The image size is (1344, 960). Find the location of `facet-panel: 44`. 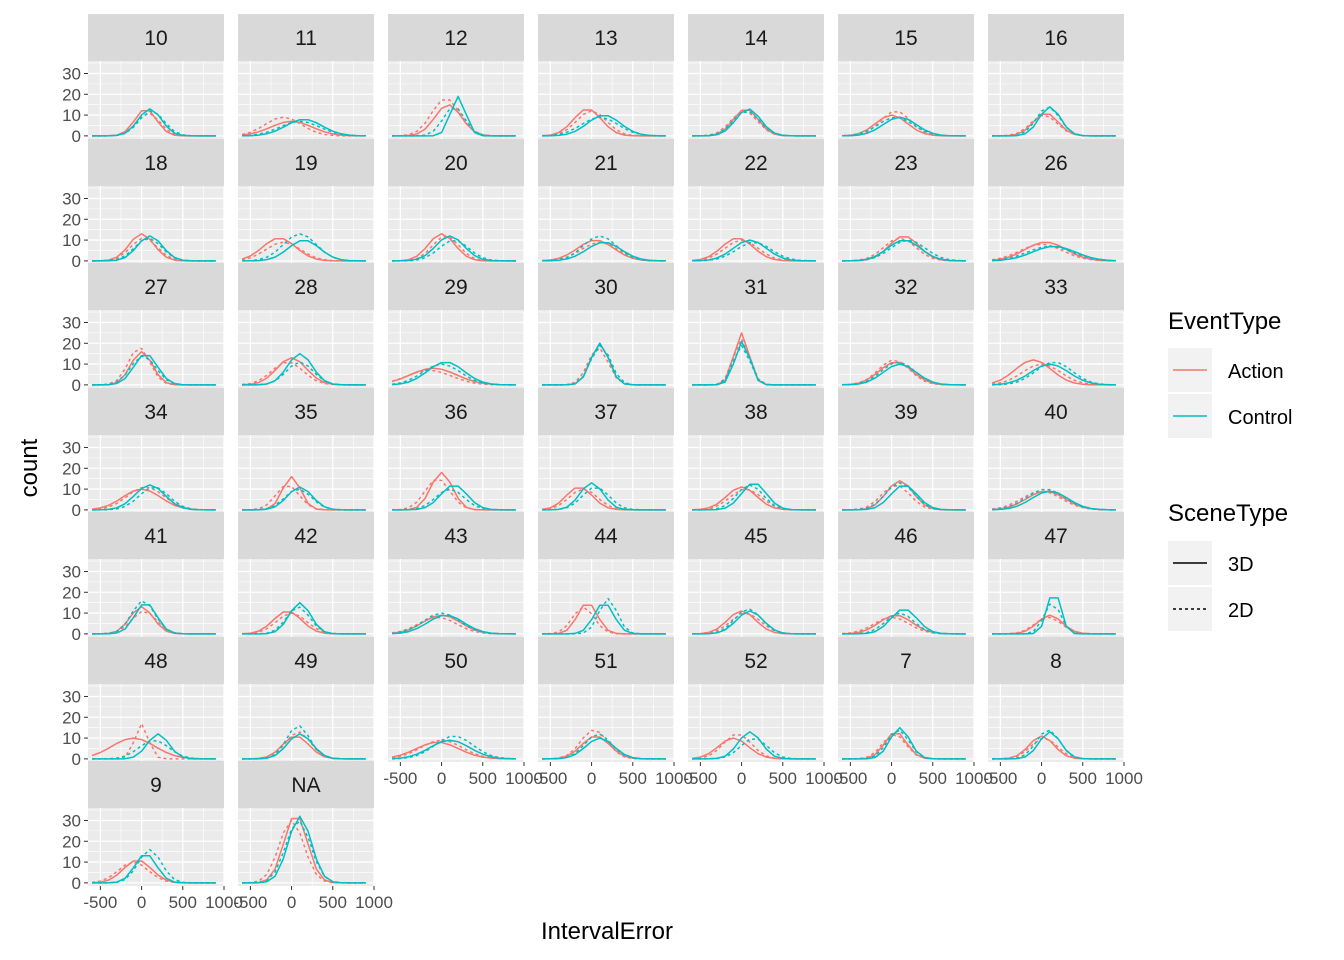

facet-panel: 44 is located at coordinates (606, 574).